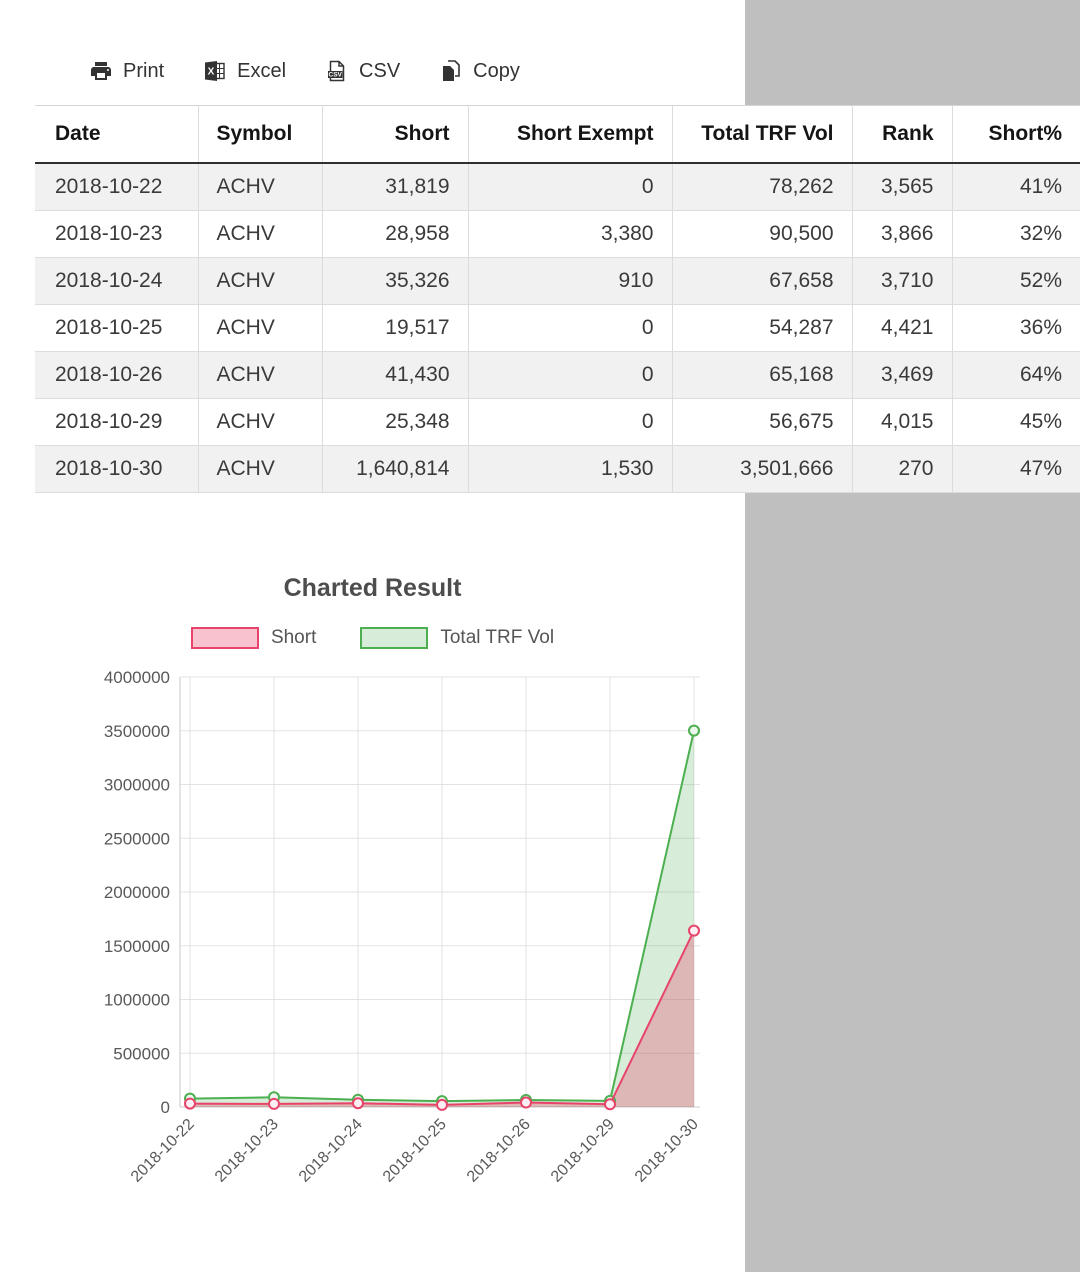  What do you see at coordinates (569, 134) in the screenshot?
I see `column-header-short-exempt: Short Exempt` at bounding box center [569, 134].